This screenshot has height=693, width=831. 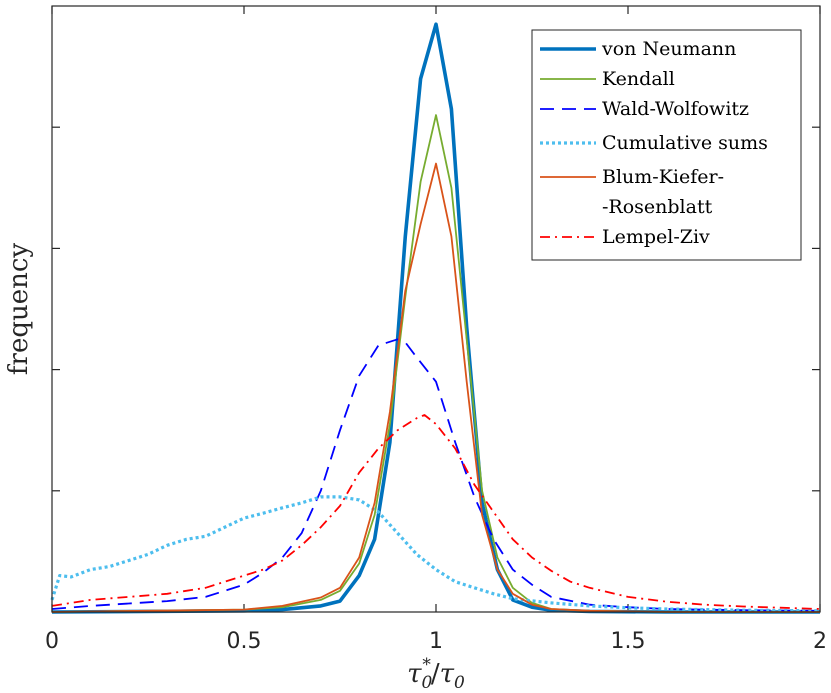 What do you see at coordinates (663, 192) in the screenshot?
I see `legend-label-4: Blum-Kiefer--Rosenblatt` at bounding box center [663, 192].